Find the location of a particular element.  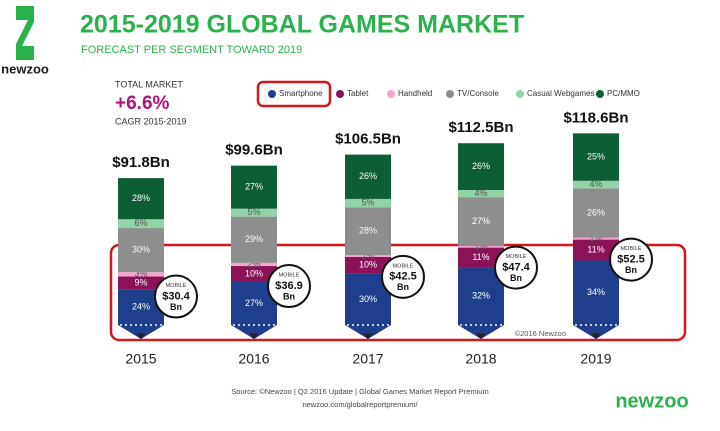

chart-title: 2015-2019 GLOBAL GAMES MARKET is located at coordinates (302, 25).